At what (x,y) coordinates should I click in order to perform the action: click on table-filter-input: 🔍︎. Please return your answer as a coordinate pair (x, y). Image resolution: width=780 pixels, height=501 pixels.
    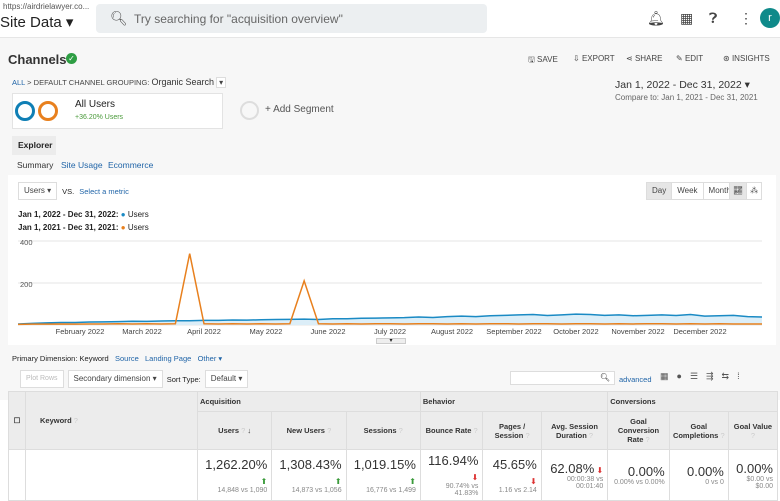
    Looking at the image, I should click on (562, 378).